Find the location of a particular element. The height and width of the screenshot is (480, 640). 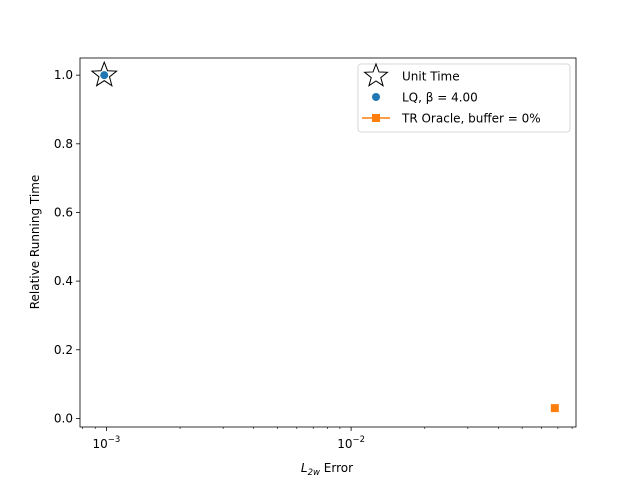

x-tick-label-1: 10⁻² is located at coordinates (351, 443).